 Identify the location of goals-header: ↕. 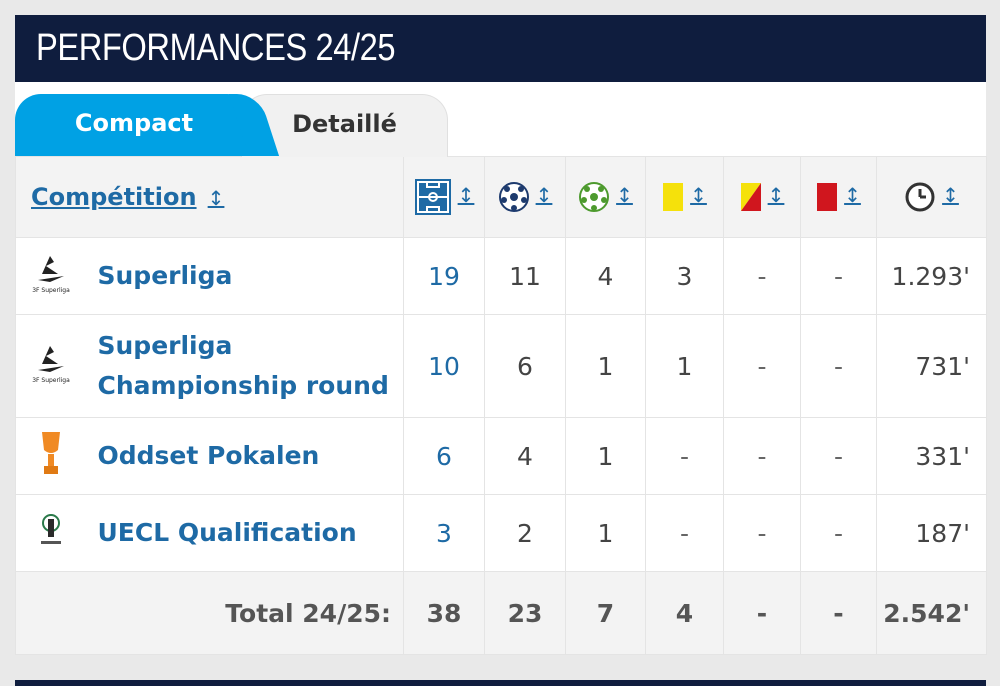
(525, 197).